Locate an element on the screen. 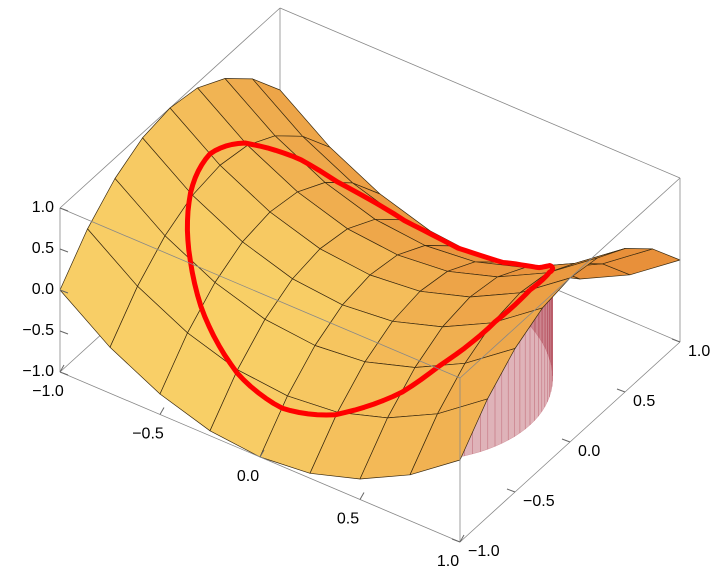 The image size is (720, 576). z-tick-label: −0.5 is located at coordinates (38, 330).